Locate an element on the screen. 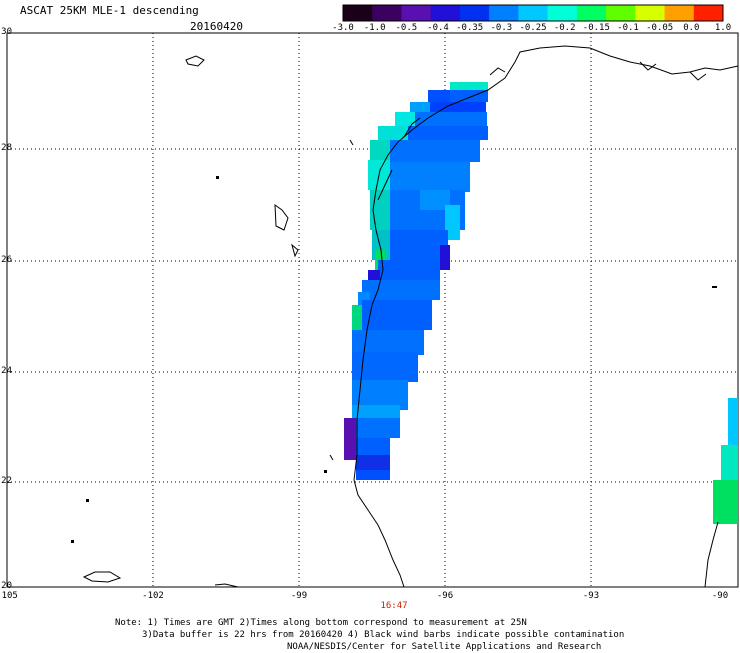  colorbar-tick-label: -0.5 is located at coordinates (406, 28).